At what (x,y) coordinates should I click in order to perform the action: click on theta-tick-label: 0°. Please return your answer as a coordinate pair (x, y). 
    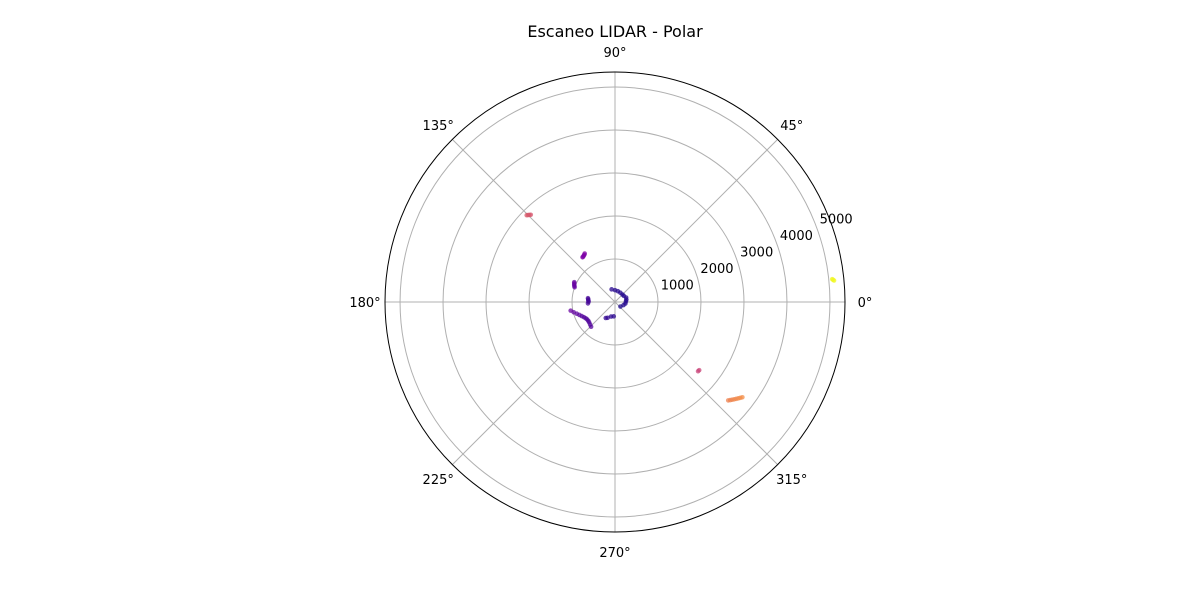
    Looking at the image, I should click on (865, 303).